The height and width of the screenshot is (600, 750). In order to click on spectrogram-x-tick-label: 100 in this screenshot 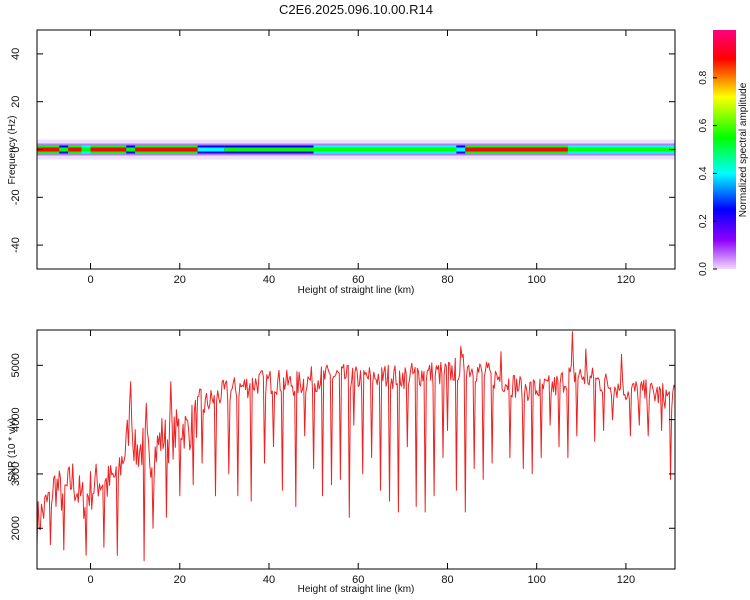, I will do `click(537, 280)`.